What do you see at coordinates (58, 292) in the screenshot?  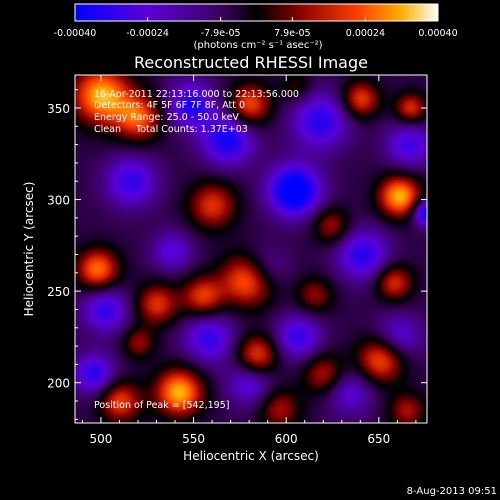 I see `y-tick-label: 250` at bounding box center [58, 292].